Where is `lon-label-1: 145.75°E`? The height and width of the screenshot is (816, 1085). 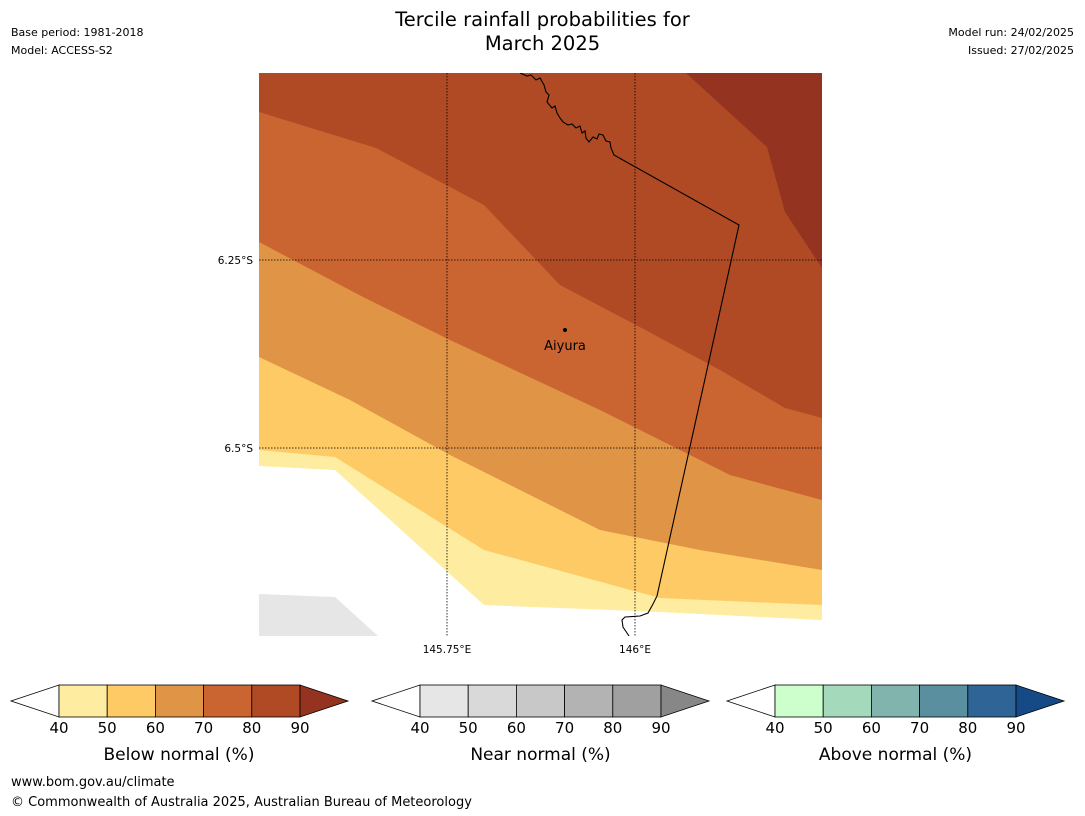
lon-label-1: 145.75°E is located at coordinates (447, 650).